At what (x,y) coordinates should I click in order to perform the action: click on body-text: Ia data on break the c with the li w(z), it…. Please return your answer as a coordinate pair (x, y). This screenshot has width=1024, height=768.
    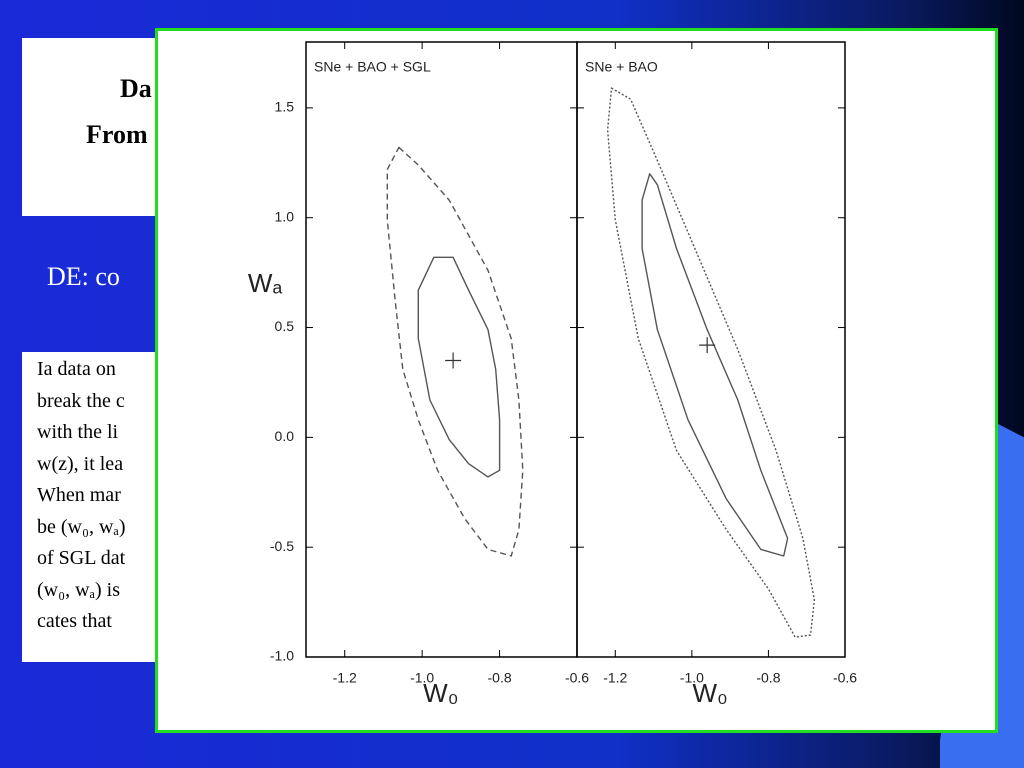
    Looking at the image, I should click on (92, 507).